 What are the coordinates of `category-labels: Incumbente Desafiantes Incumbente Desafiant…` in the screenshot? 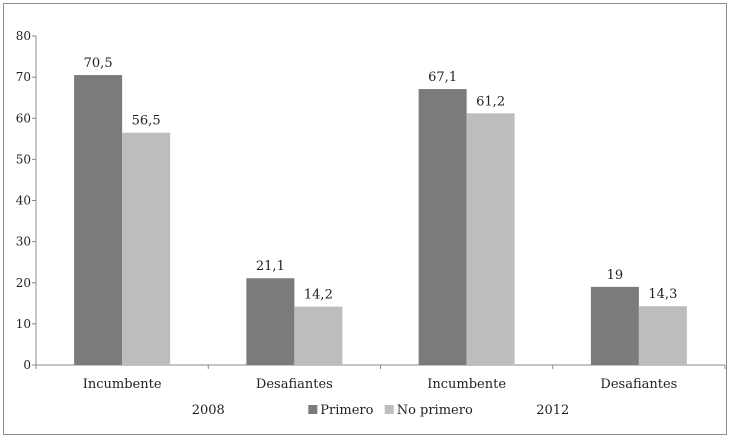 It's located at (380, 378).